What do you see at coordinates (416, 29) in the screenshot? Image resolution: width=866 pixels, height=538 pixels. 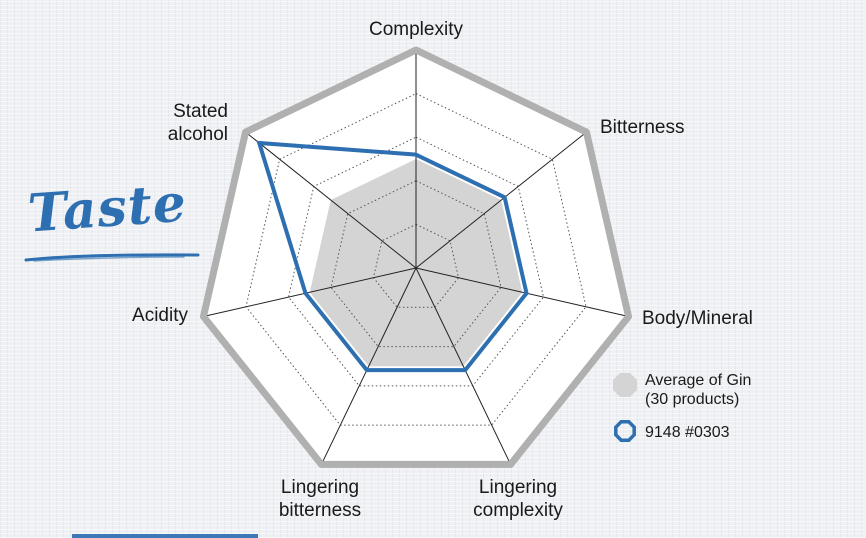 I see `axis-label-complexity: Complexity` at bounding box center [416, 29].